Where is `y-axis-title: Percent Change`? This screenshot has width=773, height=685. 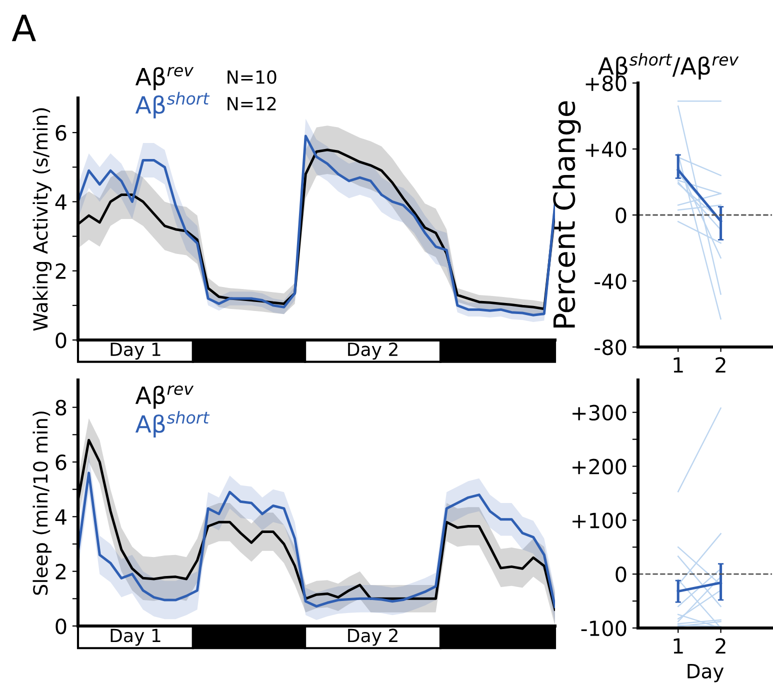
y-axis-title: Percent Change is located at coordinates (566, 214).